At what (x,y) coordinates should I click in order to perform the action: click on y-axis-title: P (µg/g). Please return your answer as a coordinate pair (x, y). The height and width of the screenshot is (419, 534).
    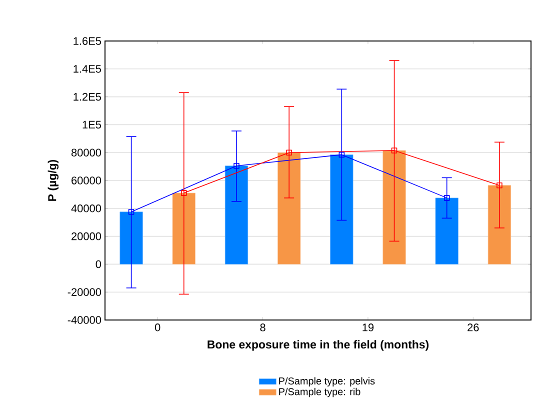
    Looking at the image, I should click on (53, 180).